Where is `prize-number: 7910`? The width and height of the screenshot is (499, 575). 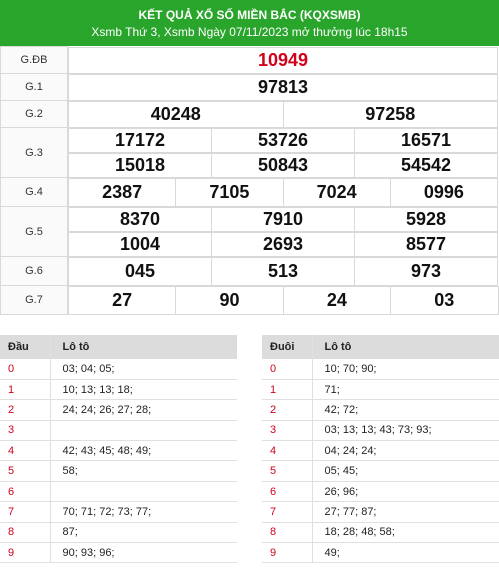 prize-number: 7910 is located at coordinates (283, 219).